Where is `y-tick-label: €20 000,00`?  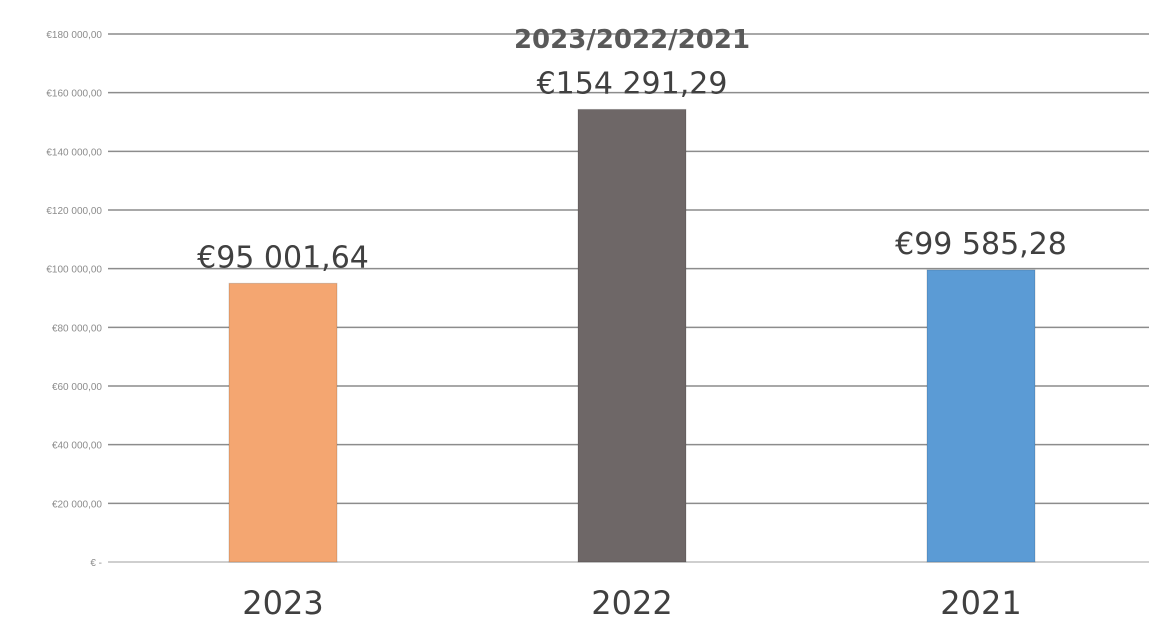 y-tick-label: €20 000,00 is located at coordinates (77, 504).